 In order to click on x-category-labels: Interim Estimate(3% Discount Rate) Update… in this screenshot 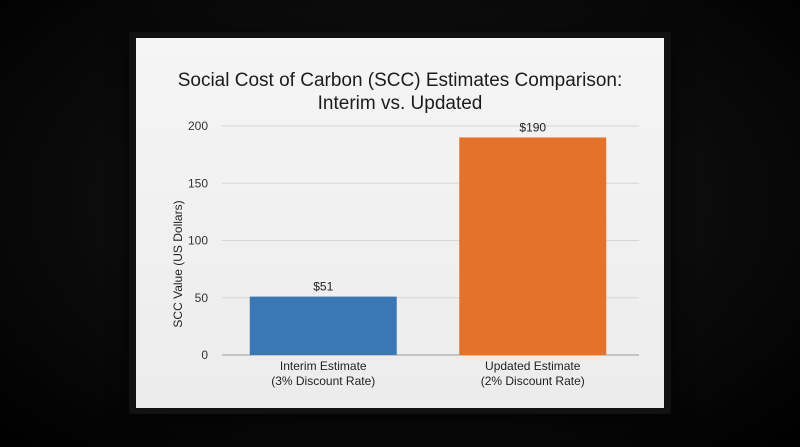, I will do `click(428, 373)`.